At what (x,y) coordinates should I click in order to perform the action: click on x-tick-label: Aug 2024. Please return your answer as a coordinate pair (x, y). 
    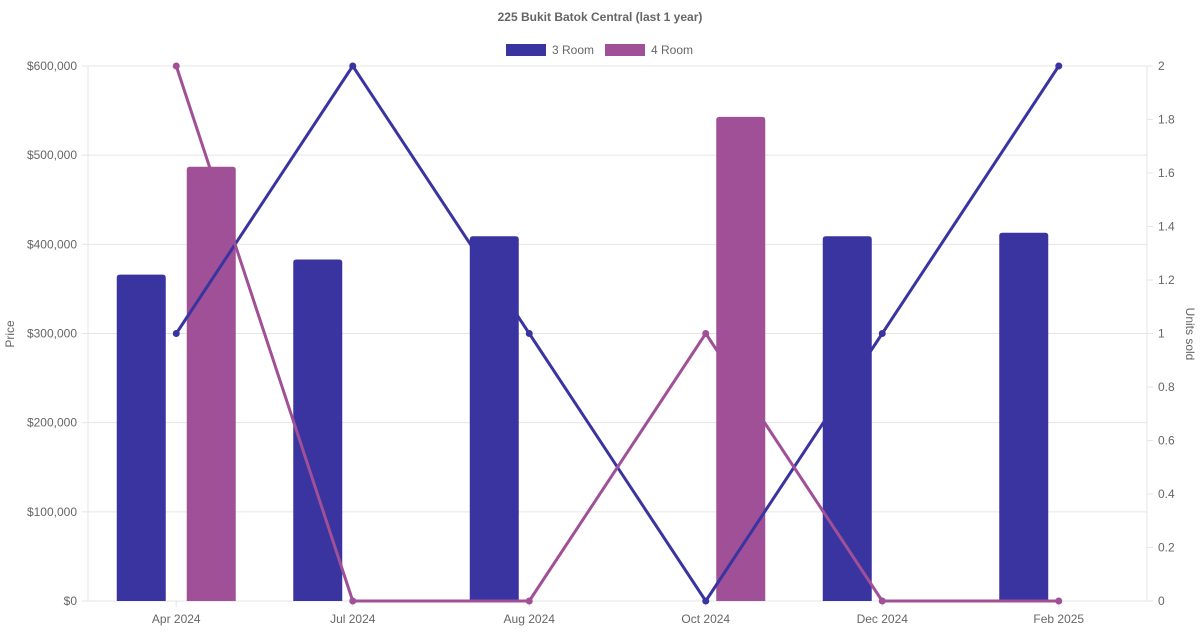
    Looking at the image, I should click on (530, 619).